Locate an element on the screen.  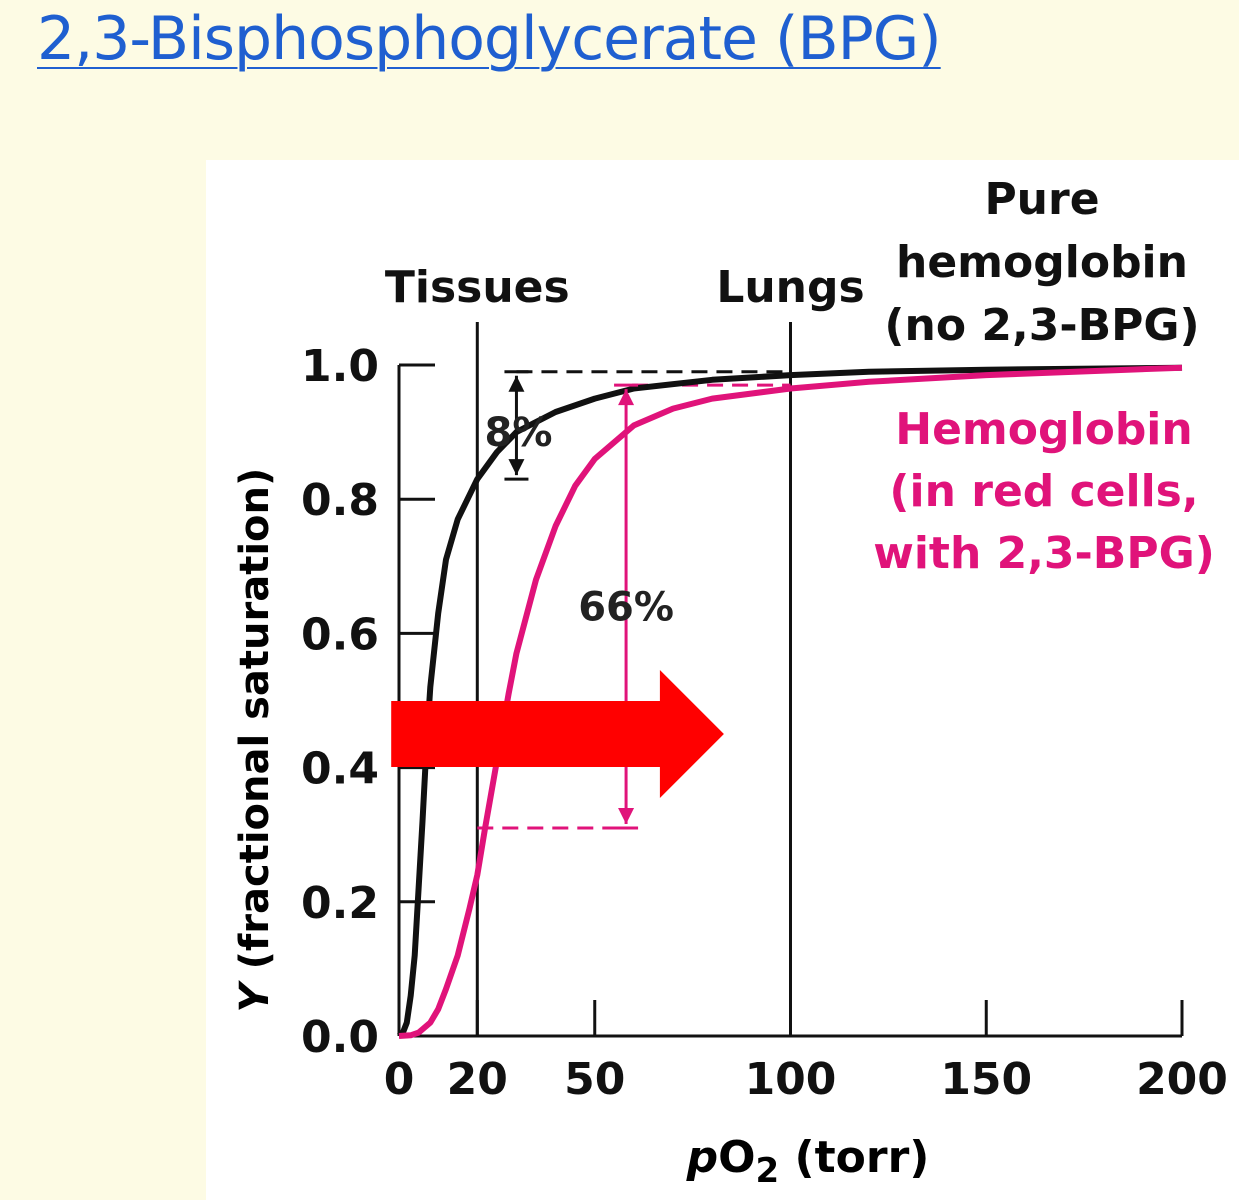
x-tick-label: 100 is located at coordinates (791, 1079).